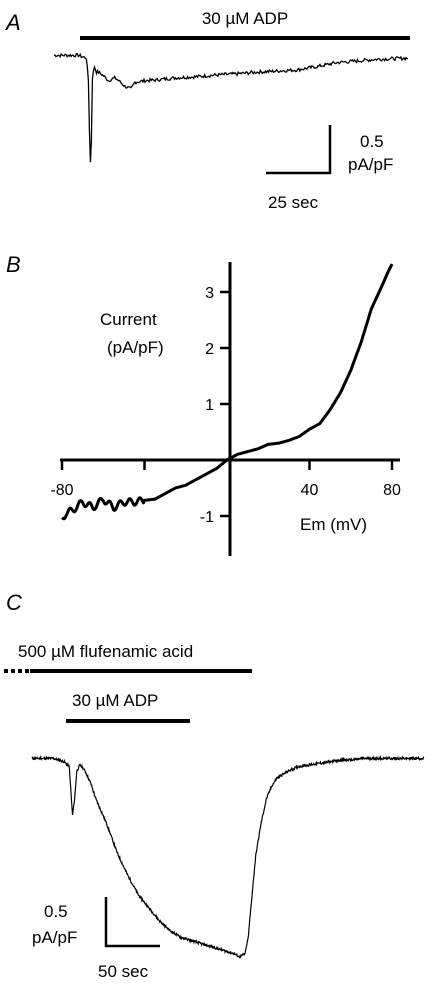 This screenshot has width=433, height=986. I want to click on panel-b-x-tick-label: -80, so click(61, 490).